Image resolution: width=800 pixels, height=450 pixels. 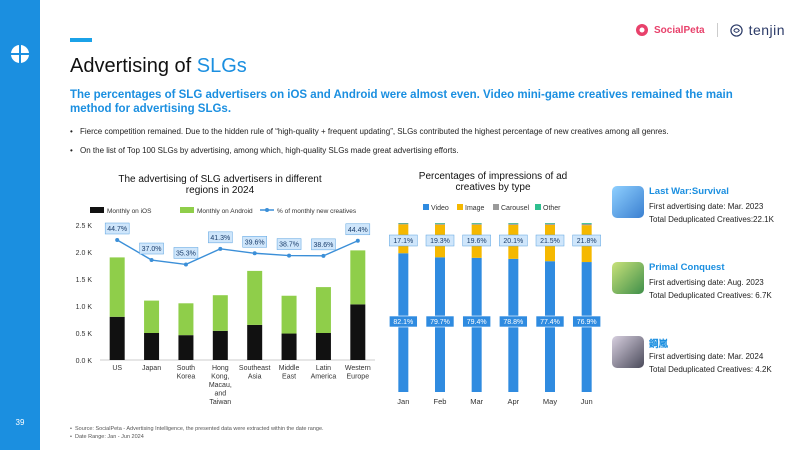 I want to click on y-tick-label: 1.5 K, so click(x=84, y=280).